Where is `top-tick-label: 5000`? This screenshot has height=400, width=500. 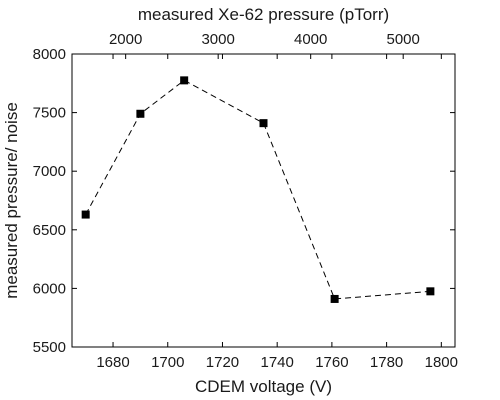 top-tick-label: 5000 is located at coordinates (403, 39).